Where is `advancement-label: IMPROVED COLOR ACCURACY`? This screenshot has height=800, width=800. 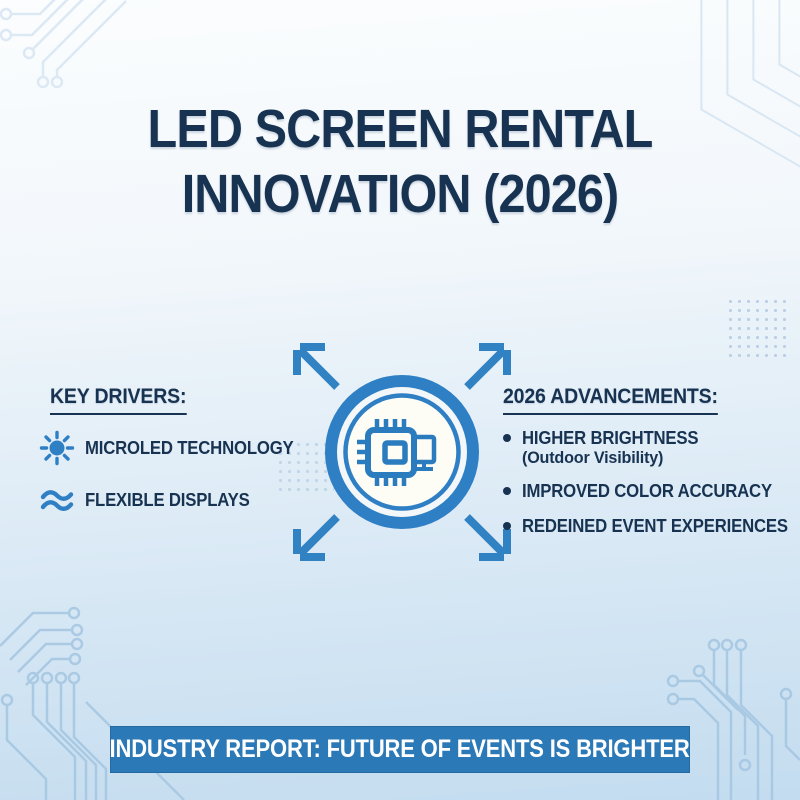 advancement-label: IMPROVED COLOR ACCURACY is located at coordinates (647, 491).